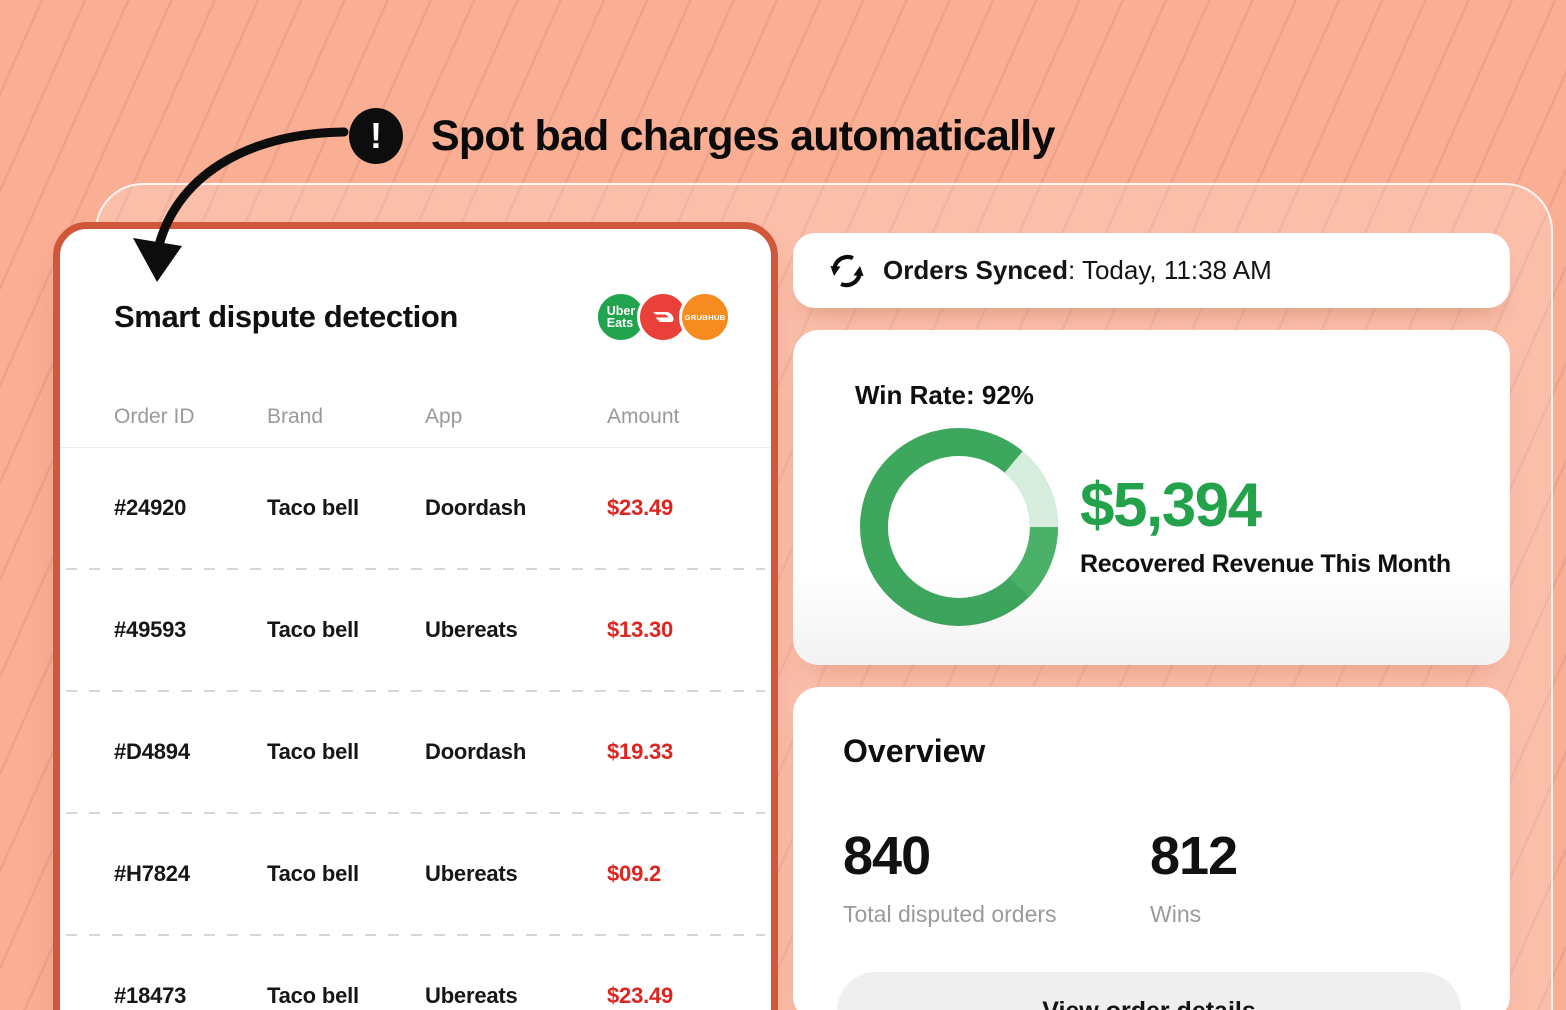  I want to click on orders-synced-label: Orders Synced, so click(975, 270).